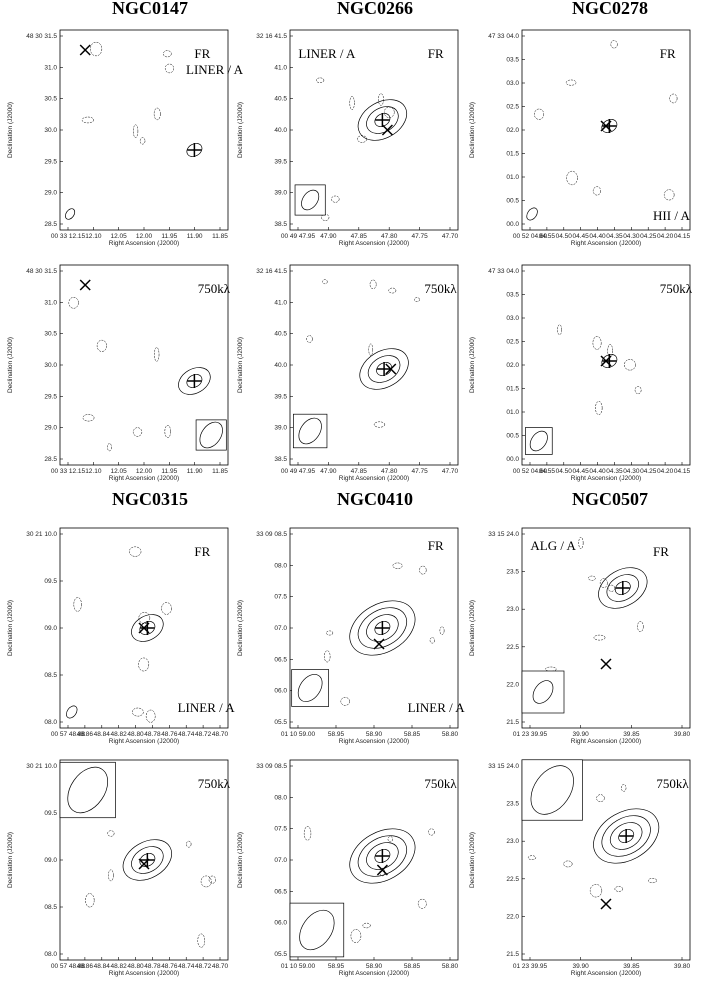 The height and width of the screenshot is (981, 714). I want to click on y-tick-label: 08.5, so click(50, 675).